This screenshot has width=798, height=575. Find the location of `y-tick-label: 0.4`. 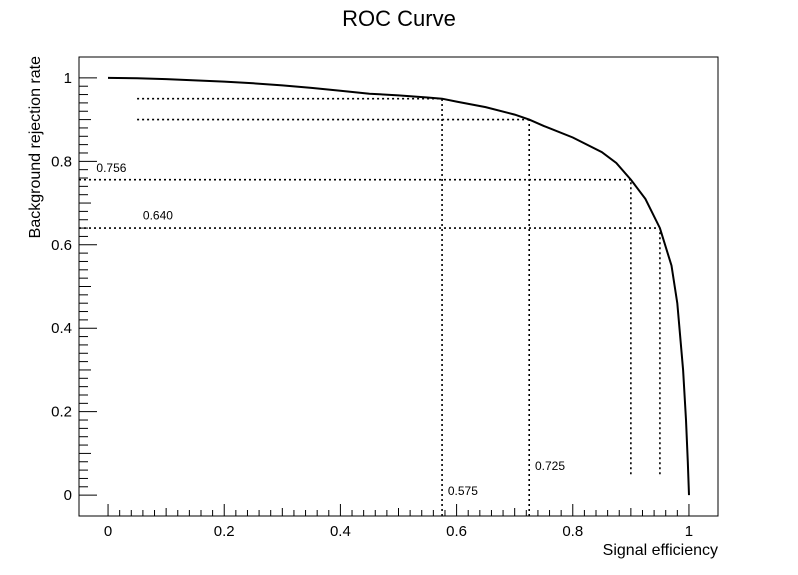

y-tick-label: 0.4 is located at coordinates (61, 328).